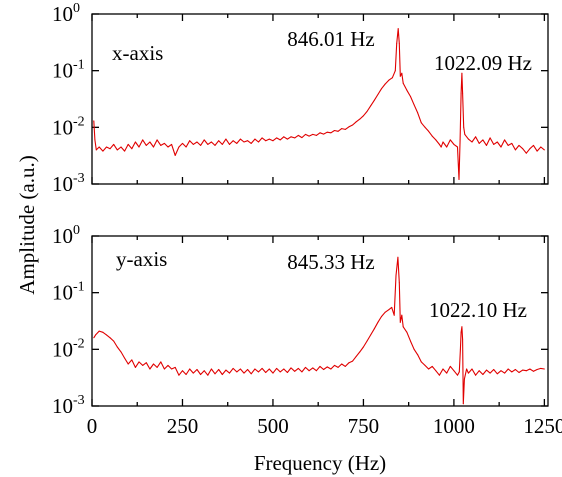 The image size is (562, 477). What do you see at coordinates (183, 426) in the screenshot?
I see `x-tick-label: 250` at bounding box center [183, 426].